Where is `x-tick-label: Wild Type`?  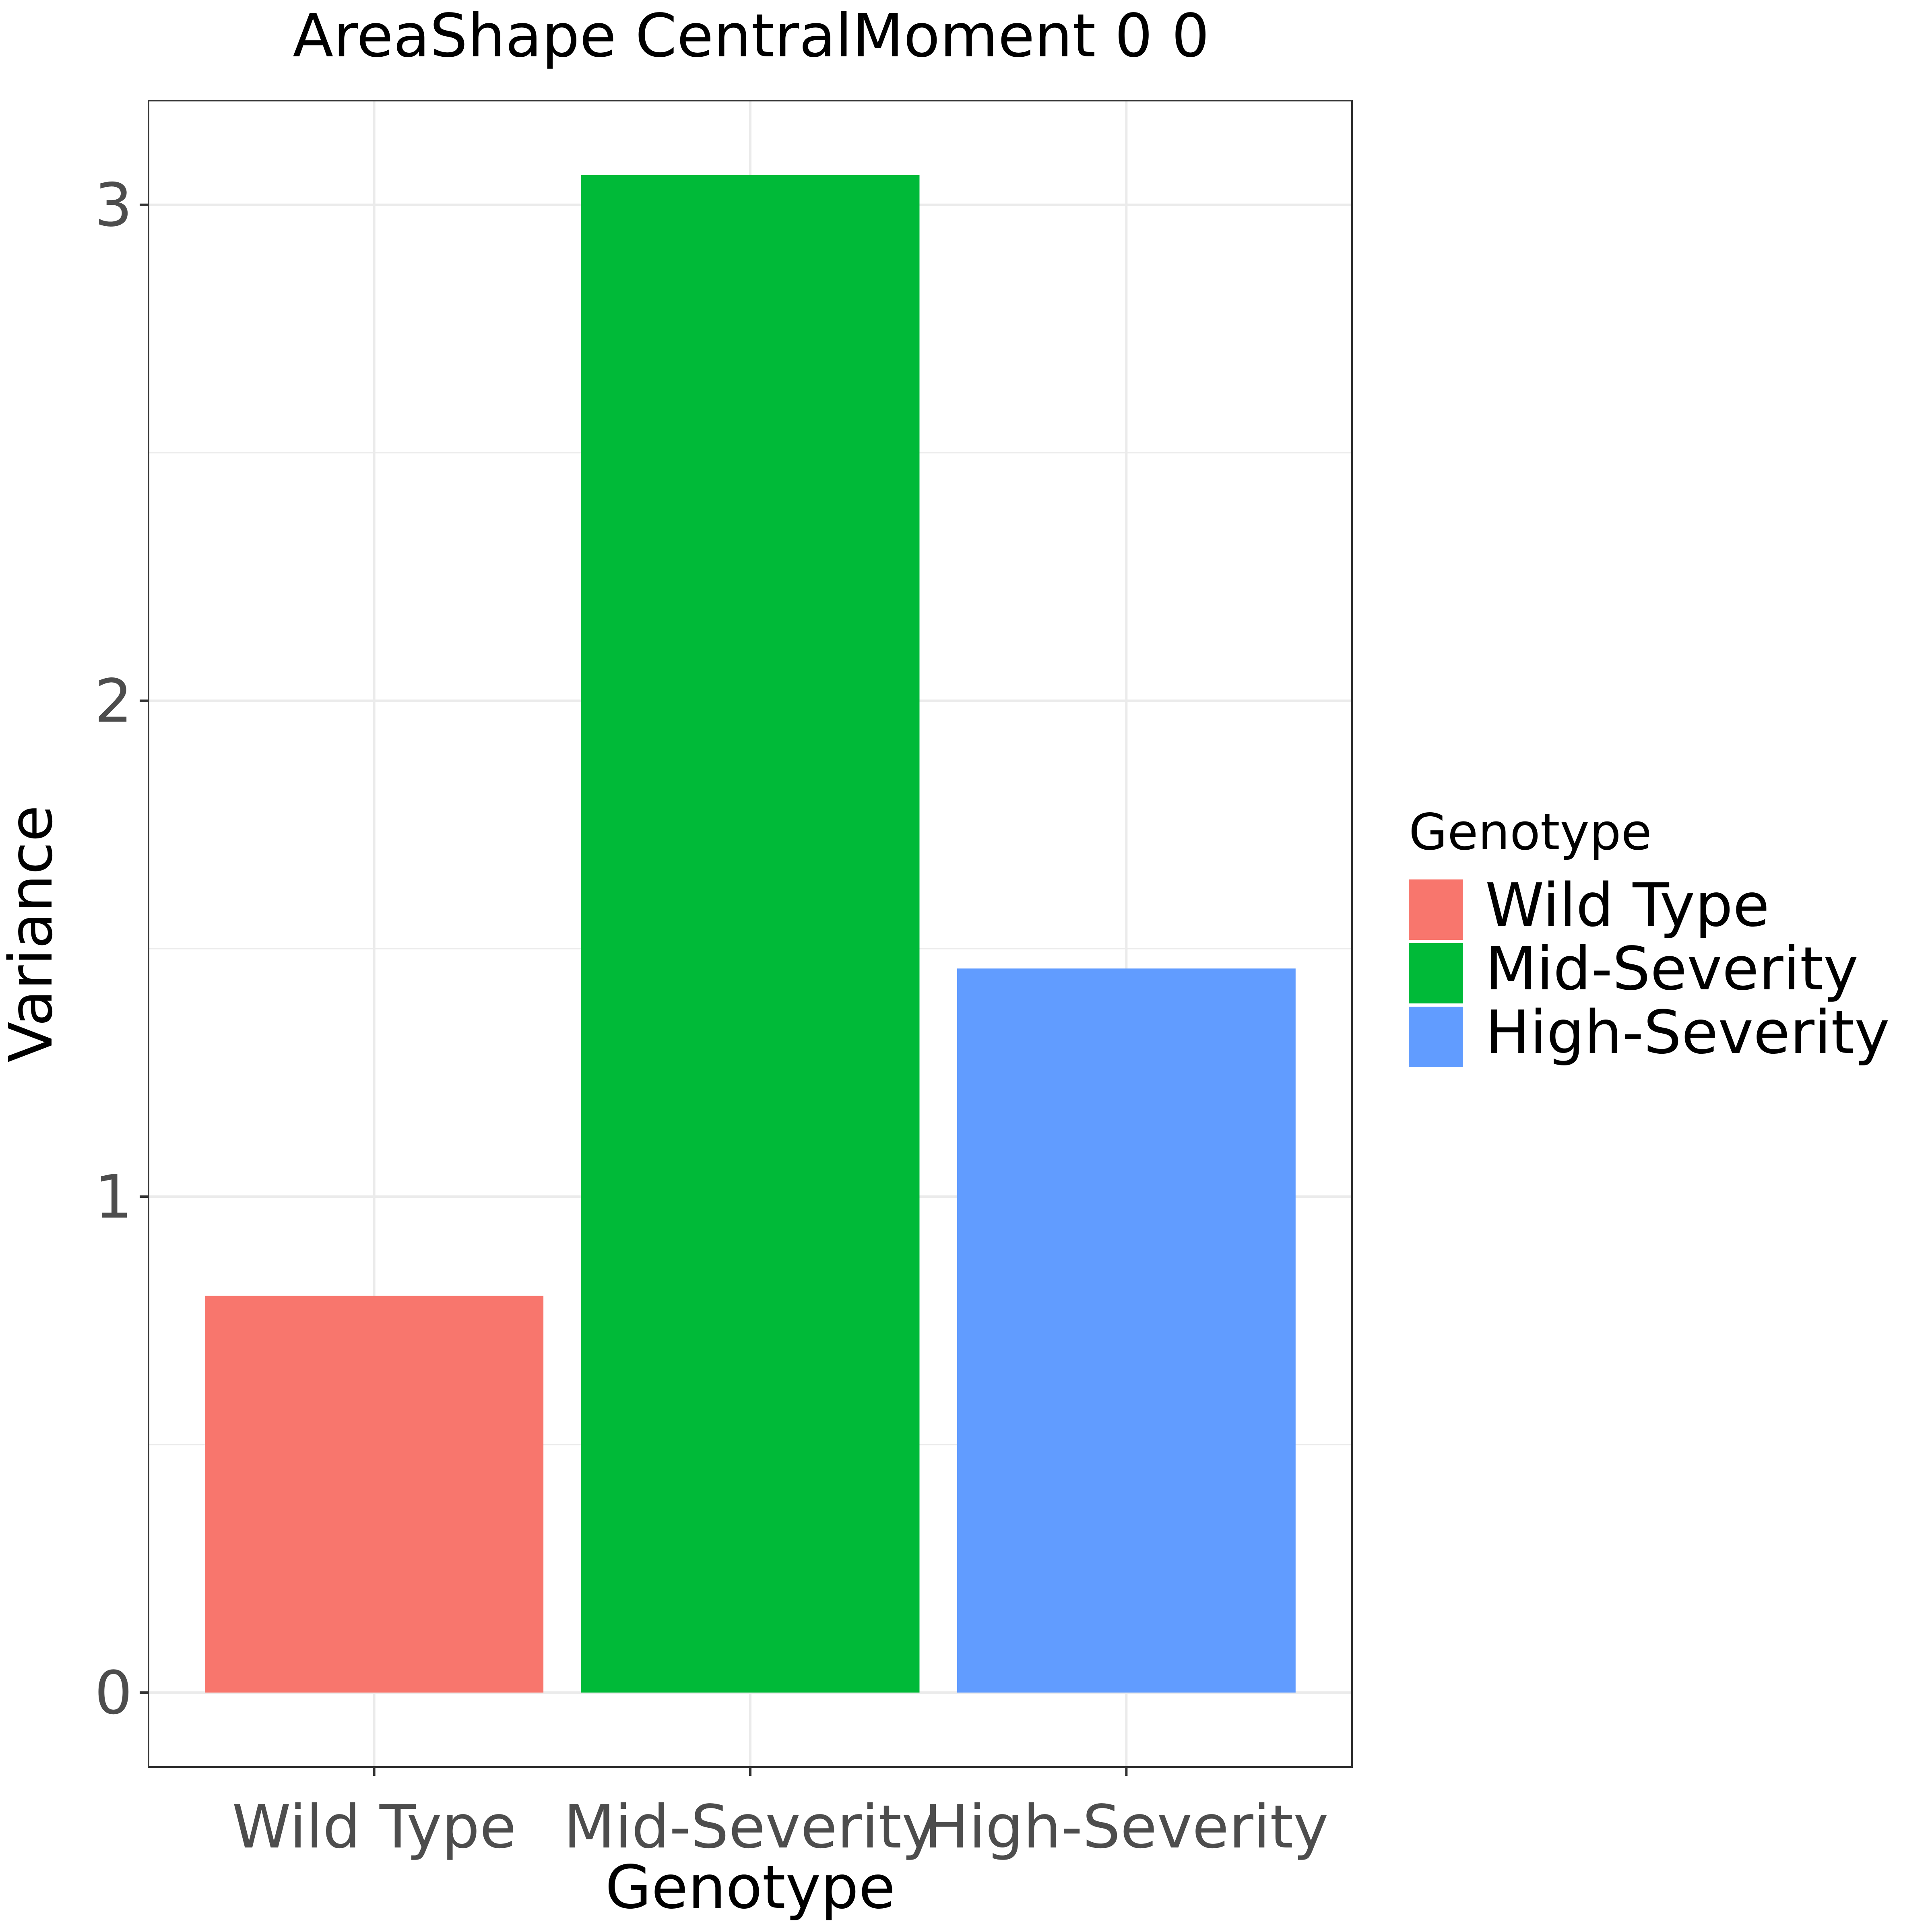
x-tick-label: Wild Type is located at coordinates (374, 1827).